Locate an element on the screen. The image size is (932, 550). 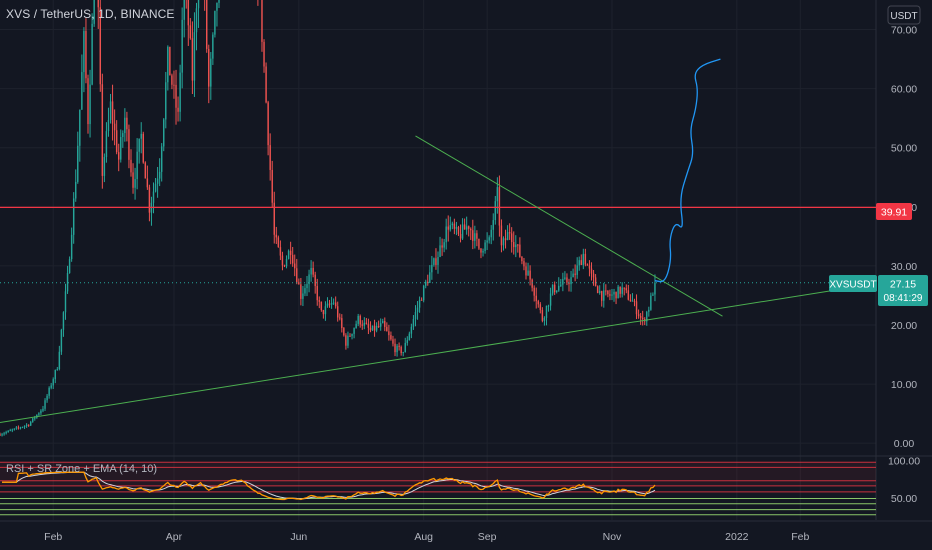
trend-line-resistance-down is located at coordinates (569, 226).